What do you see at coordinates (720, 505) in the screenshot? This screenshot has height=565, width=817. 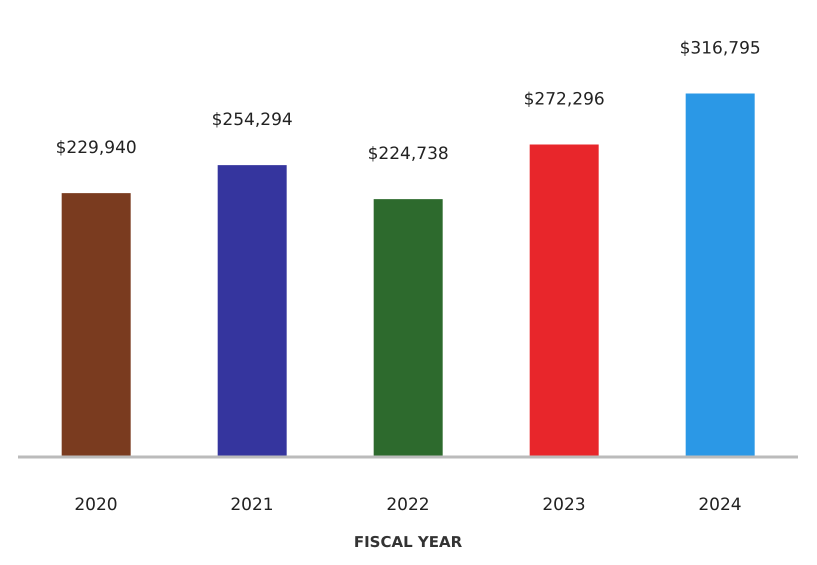 I see `x-tick-label: 2024` at bounding box center [720, 505].